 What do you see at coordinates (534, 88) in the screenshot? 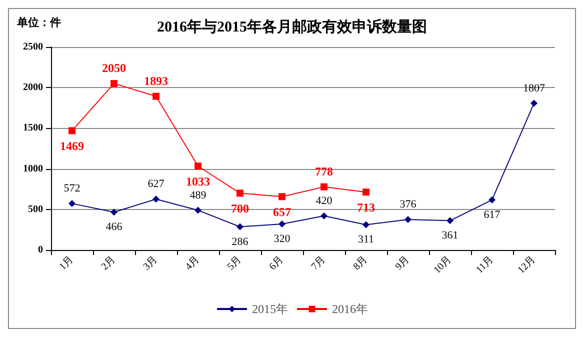
I see `data-label: 1807` at bounding box center [534, 88].